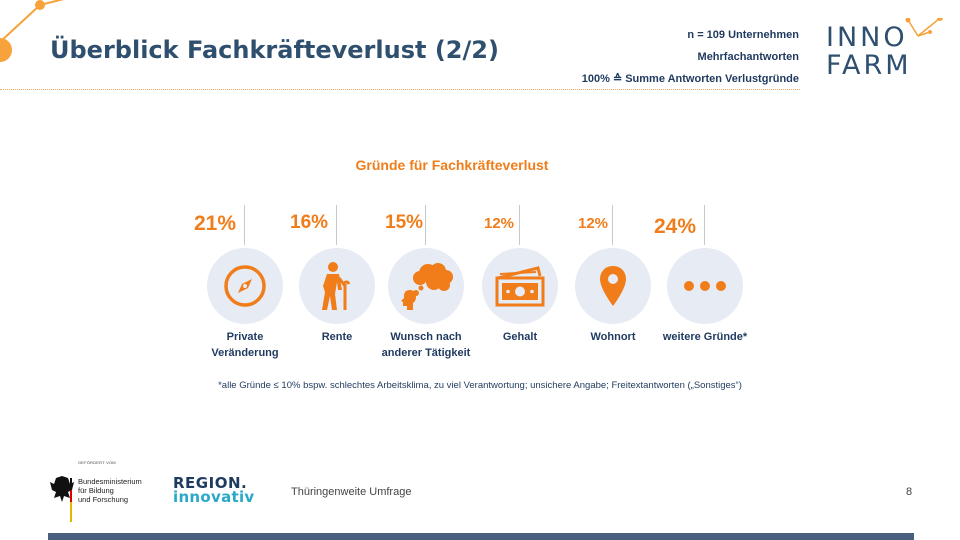  Describe the element at coordinates (245, 337) in the screenshot. I see `reason-label-line: Private` at that location.